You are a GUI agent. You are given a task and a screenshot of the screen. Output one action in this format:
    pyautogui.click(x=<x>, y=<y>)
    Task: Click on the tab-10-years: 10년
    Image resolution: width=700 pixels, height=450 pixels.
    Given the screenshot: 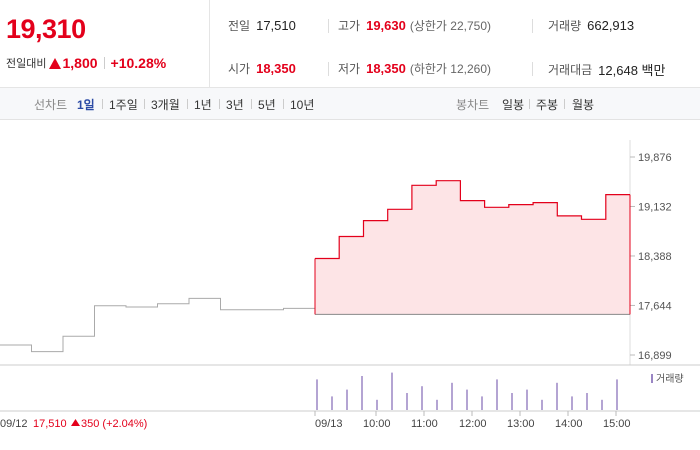 What is the action you would take?
    pyautogui.click(x=302, y=105)
    